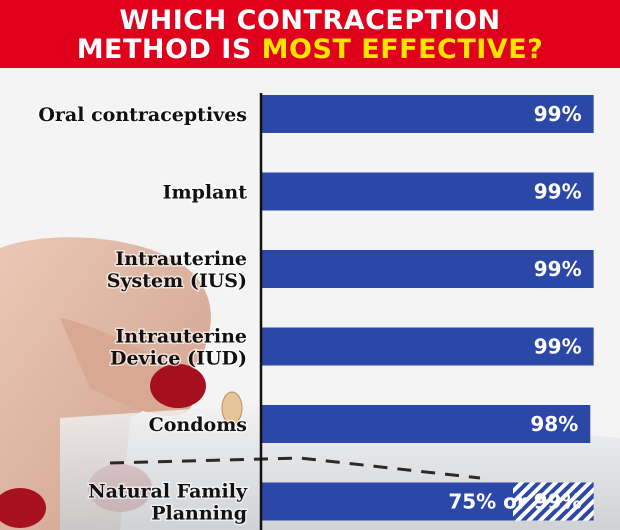 Image resolution: width=620 pixels, height=530 pixels. I want to click on title-line-2: METHOD IS MOST EFFECTIVE?, so click(310, 49).